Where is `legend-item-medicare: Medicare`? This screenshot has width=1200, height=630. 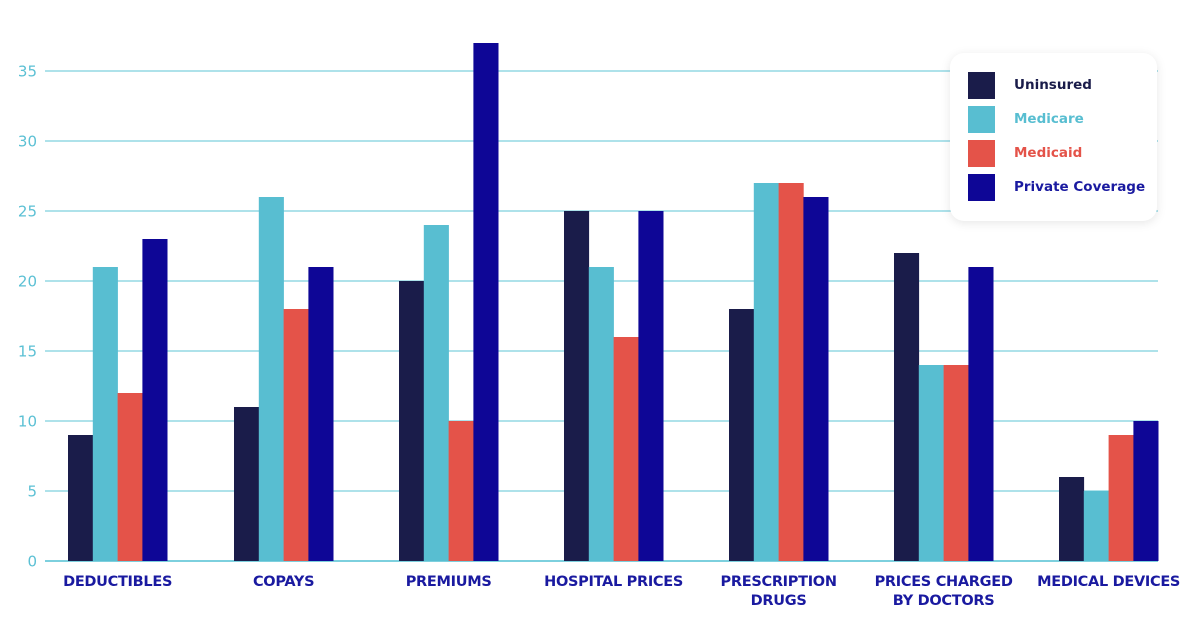 legend-item-medicare: Medicare is located at coordinates (1026, 119).